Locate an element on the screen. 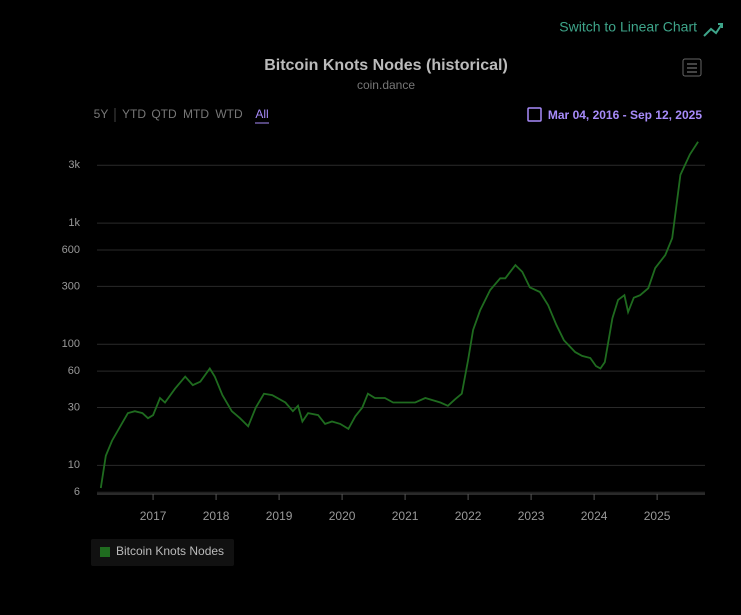 The height and width of the screenshot is (615, 741). y-tick-label: 60 is located at coordinates (74, 371).